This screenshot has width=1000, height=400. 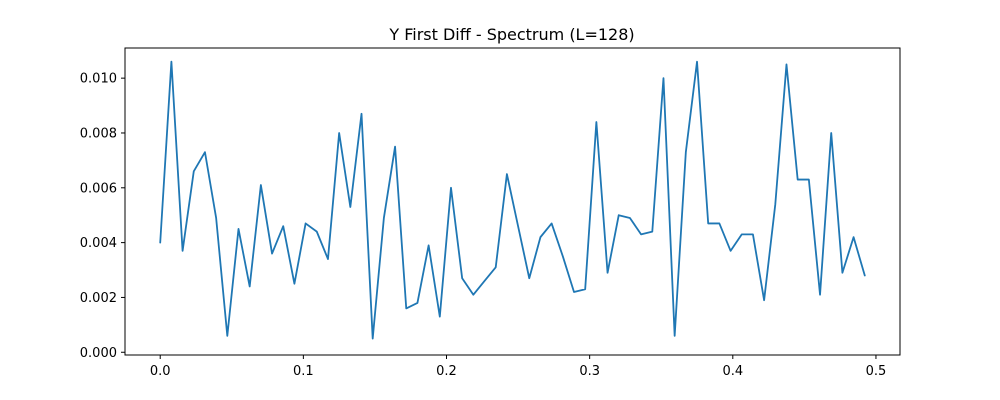 What do you see at coordinates (589, 371) in the screenshot?
I see `x-tick-label: 0.3` at bounding box center [589, 371].